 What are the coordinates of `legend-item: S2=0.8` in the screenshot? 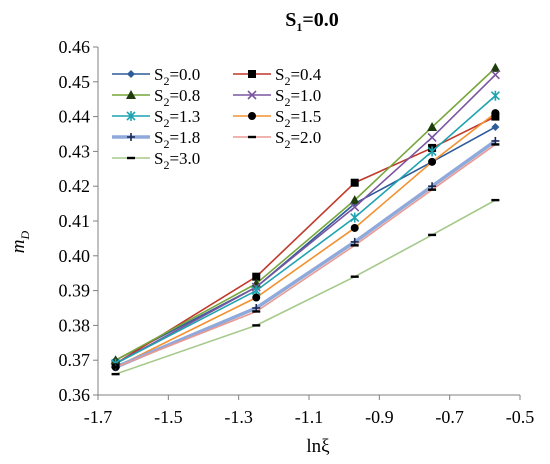 It's located at (156, 97).